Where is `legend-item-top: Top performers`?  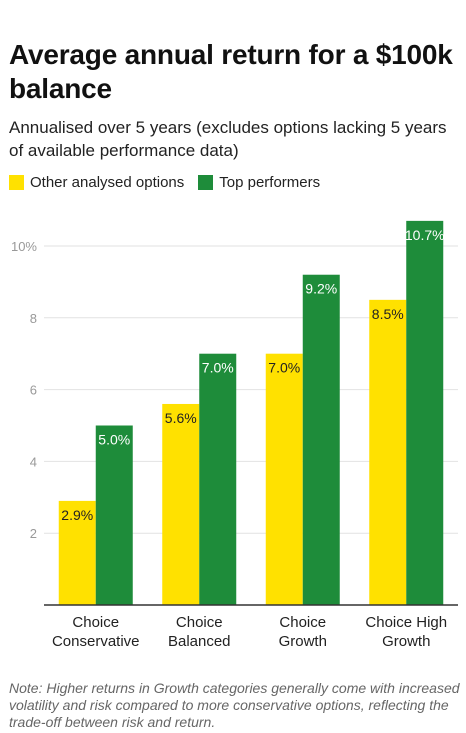 legend-item-top: Top performers is located at coordinates (259, 182).